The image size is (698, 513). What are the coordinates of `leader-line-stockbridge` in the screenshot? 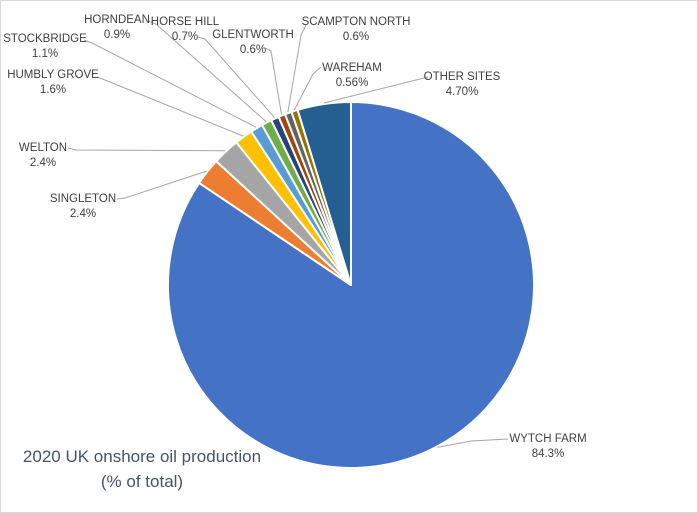 It's located at (170, 83).